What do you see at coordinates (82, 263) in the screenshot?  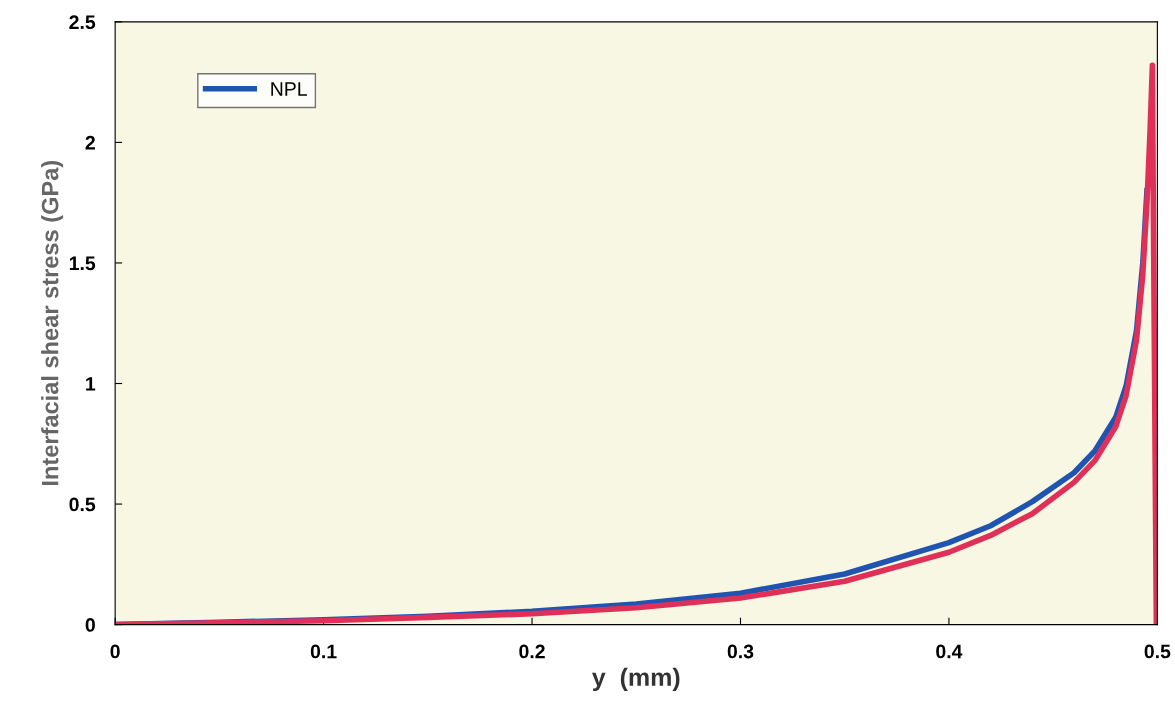 I see `y-tick-label: 1.5` at bounding box center [82, 263].